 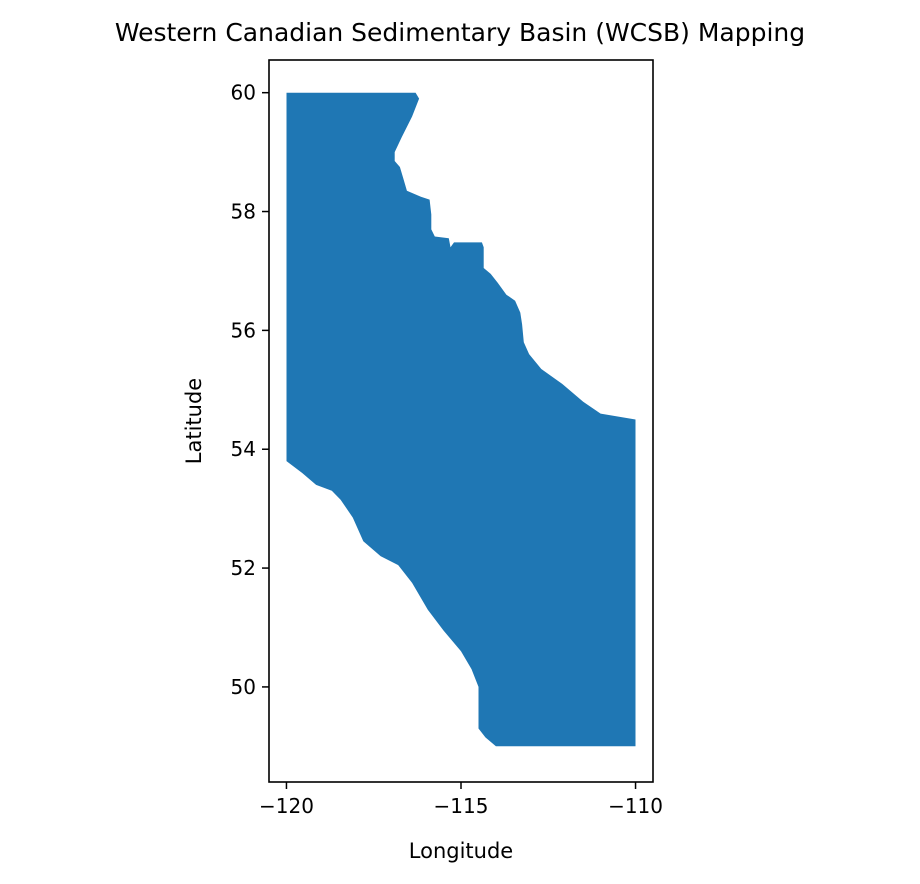 What do you see at coordinates (286, 806) in the screenshot?
I see `x-tick-label: −120` at bounding box center [286, 806].